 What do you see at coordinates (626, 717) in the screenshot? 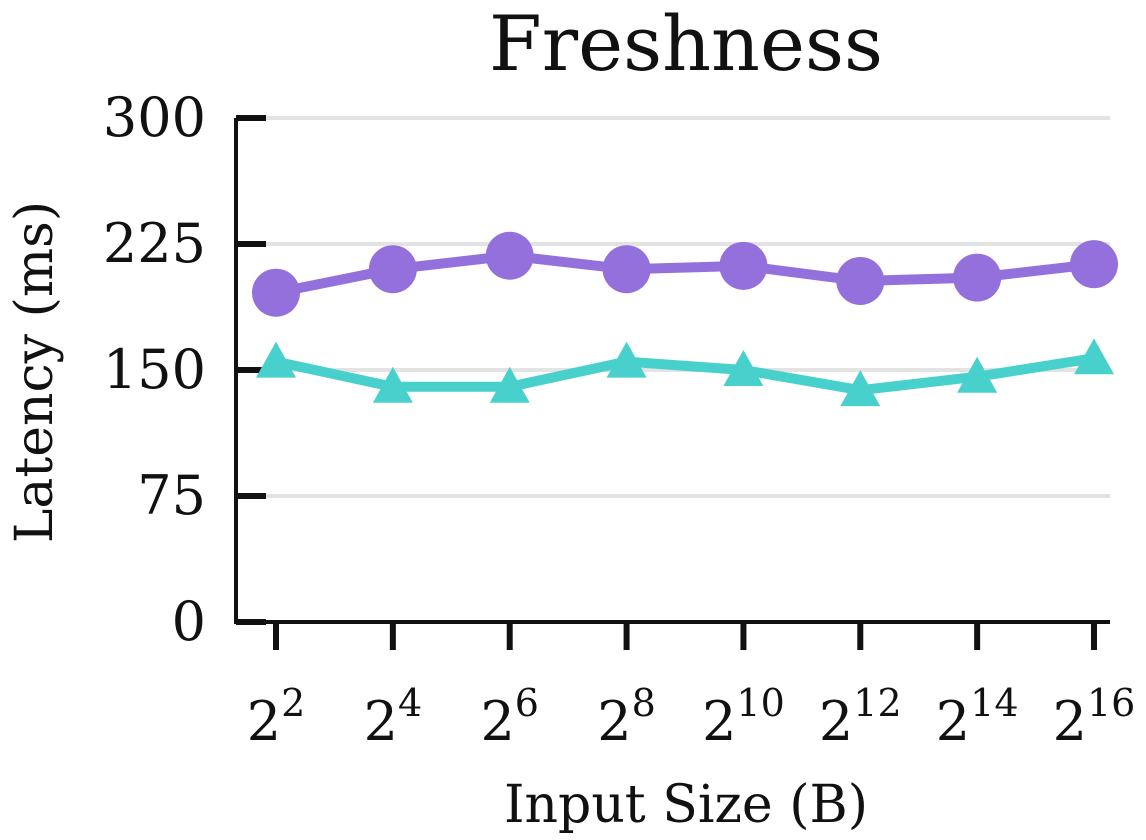
I see `x-tick-label: 28` at bounding box center [626, 717].